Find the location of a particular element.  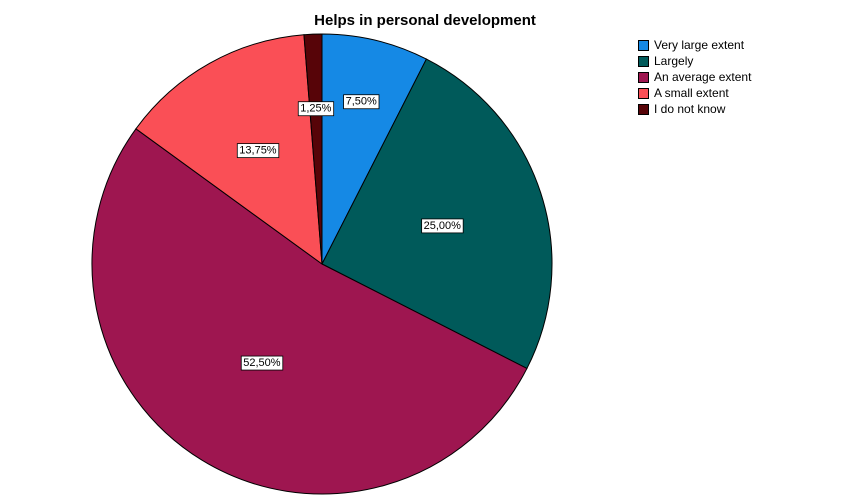

legend-label: A small extent is located at coordinates (691, 93).